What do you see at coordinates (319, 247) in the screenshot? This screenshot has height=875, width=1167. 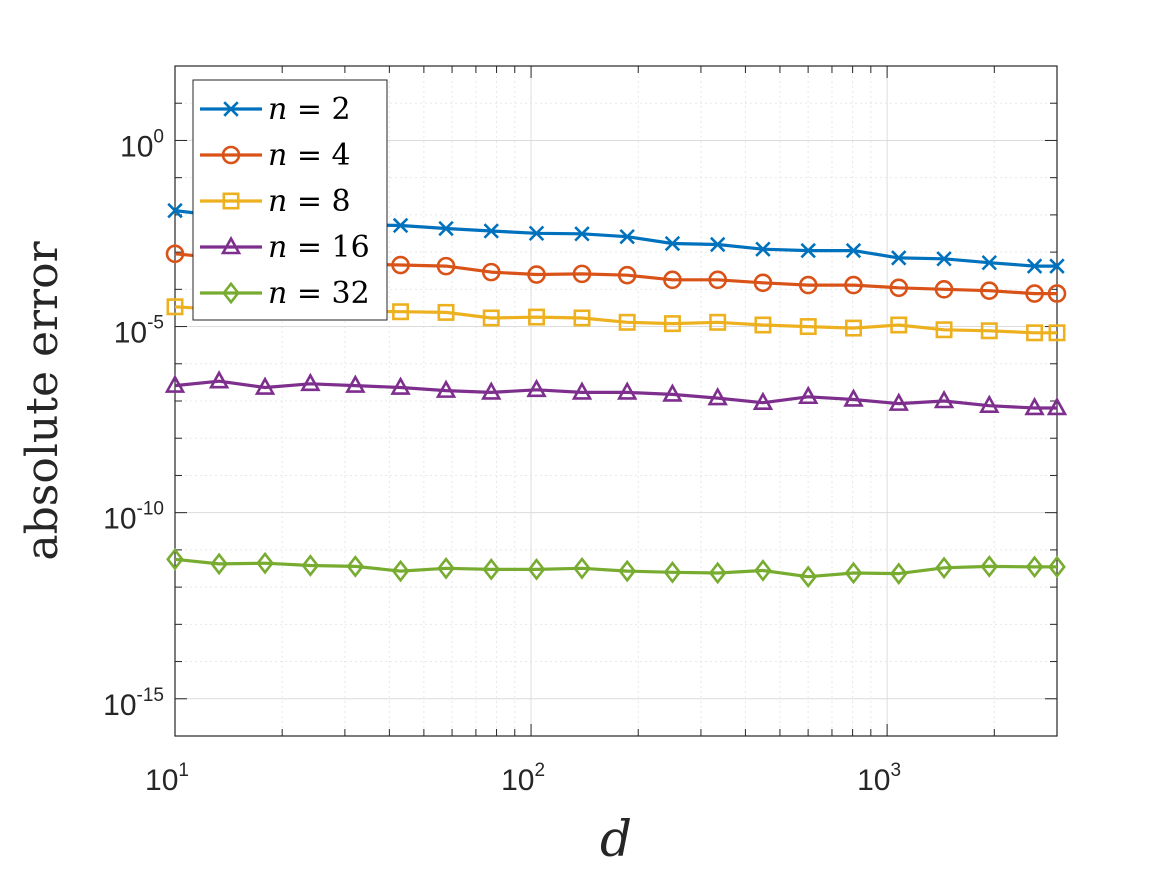 I see `legend-label: n = 16` at bounding box center [319, 247].